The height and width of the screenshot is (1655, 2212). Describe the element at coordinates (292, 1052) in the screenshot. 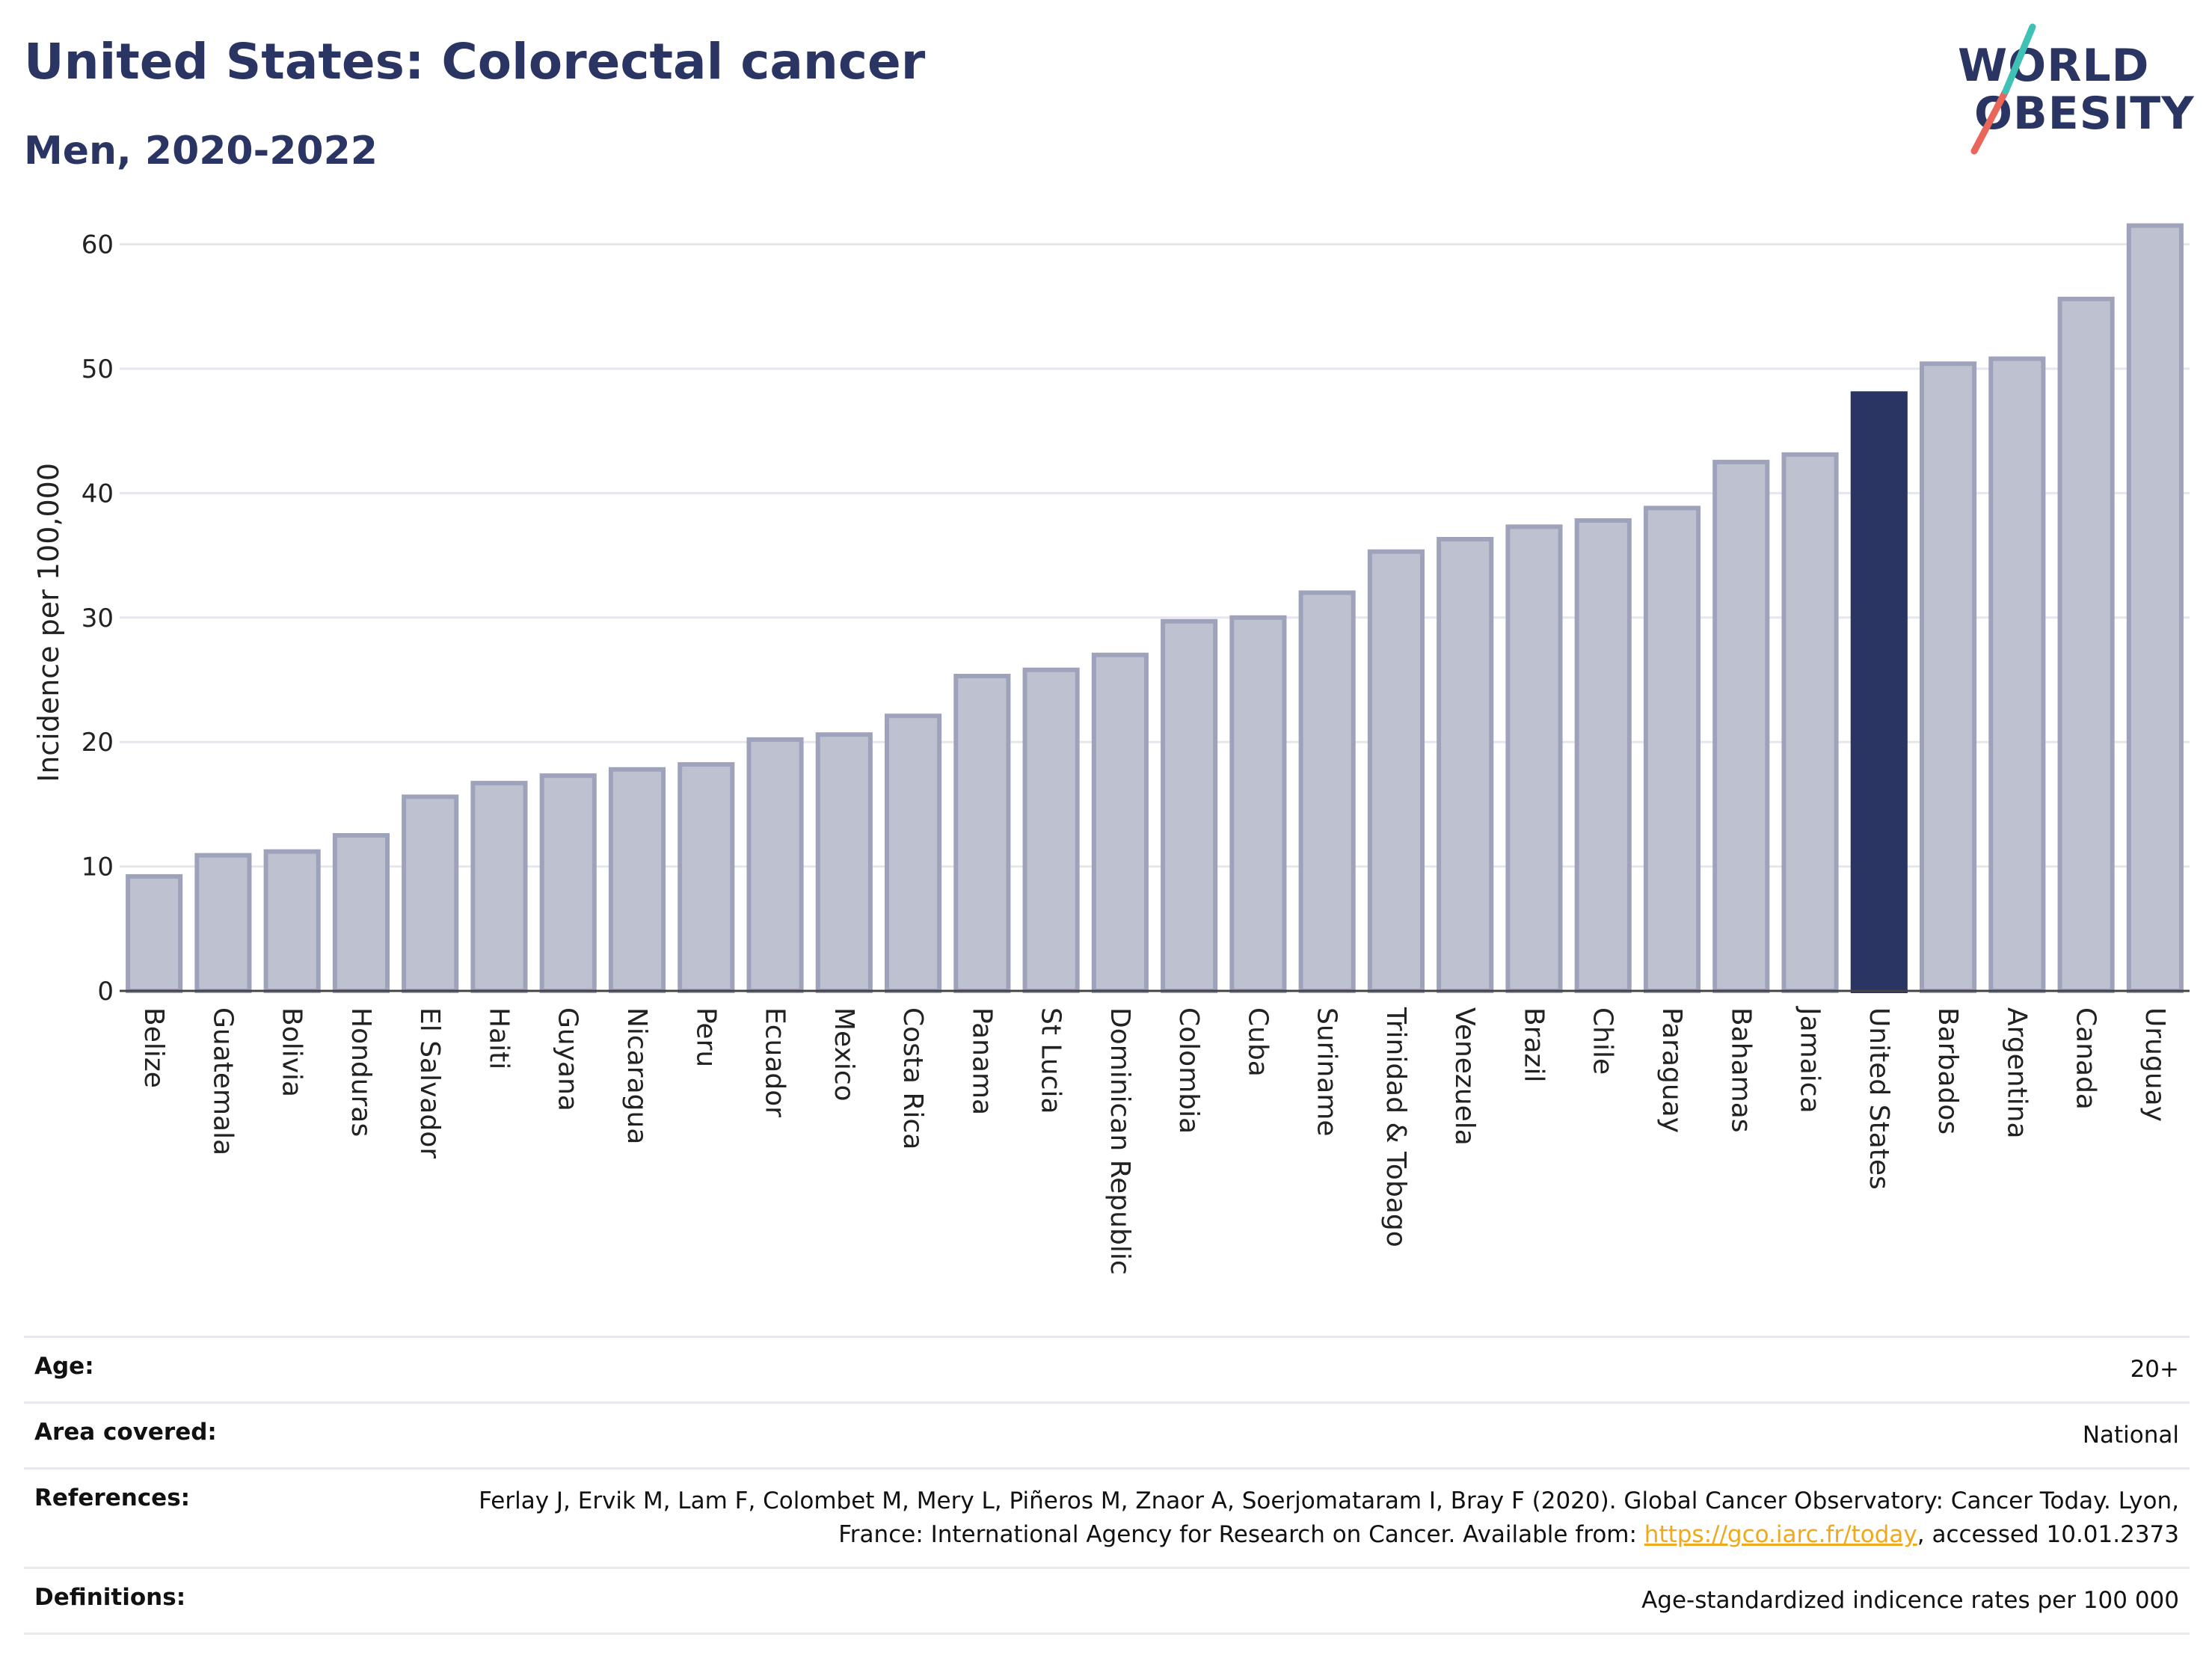

I see `x-tick-label: Bolivia` at that location.